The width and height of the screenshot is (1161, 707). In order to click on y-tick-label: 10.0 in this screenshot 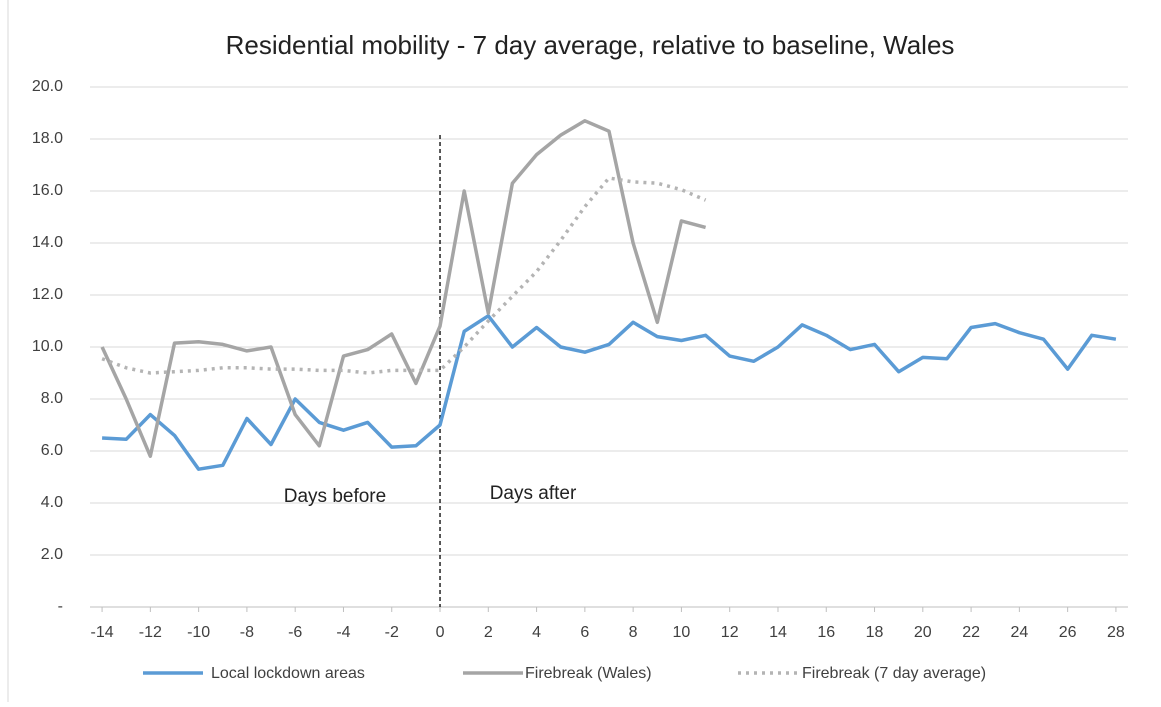, I will do `click(47, 346)`.